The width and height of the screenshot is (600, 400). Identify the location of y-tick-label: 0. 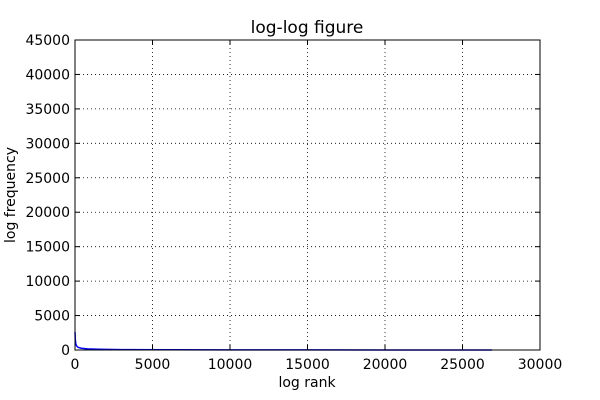
(65, 351).